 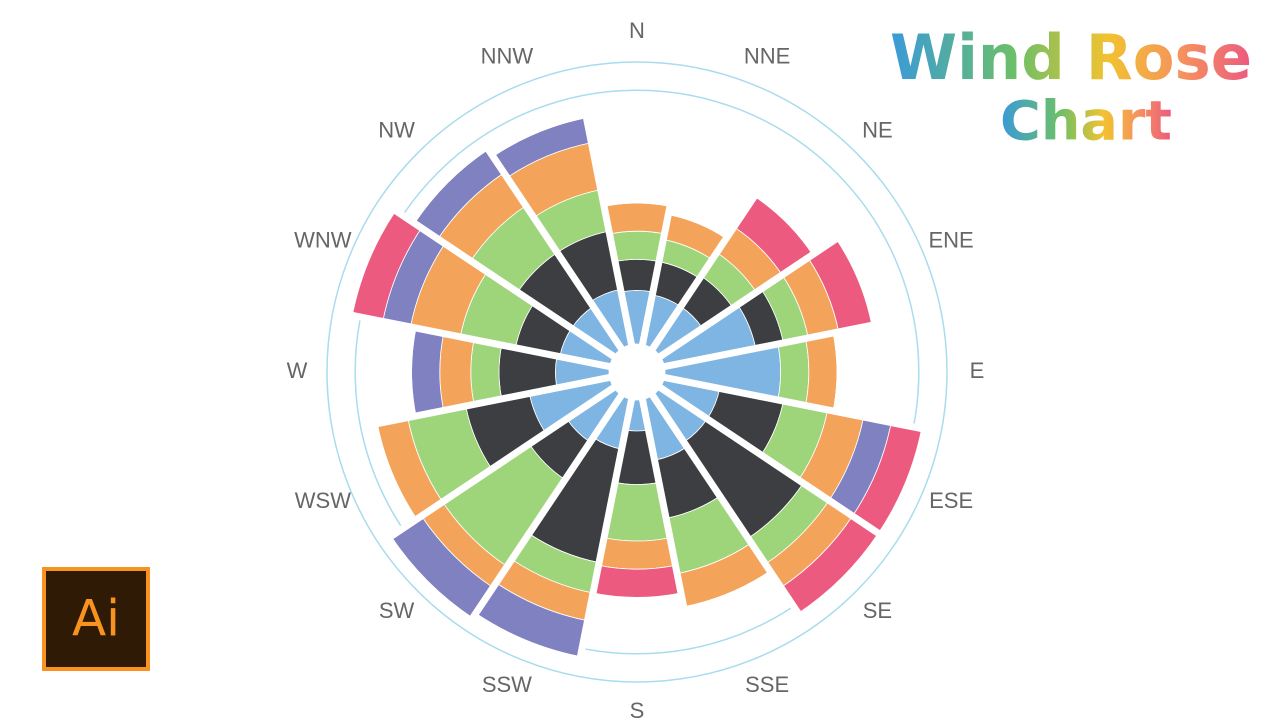 I want to click on logo: Ai, so click(x=96, y=619).